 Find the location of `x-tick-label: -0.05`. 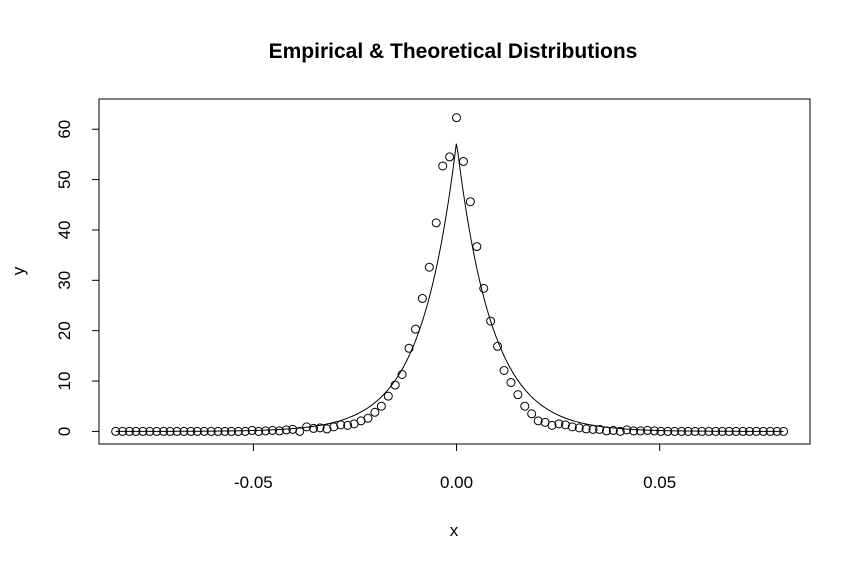

x-tick-label: -0.05 is located at coordinates (253, 482).